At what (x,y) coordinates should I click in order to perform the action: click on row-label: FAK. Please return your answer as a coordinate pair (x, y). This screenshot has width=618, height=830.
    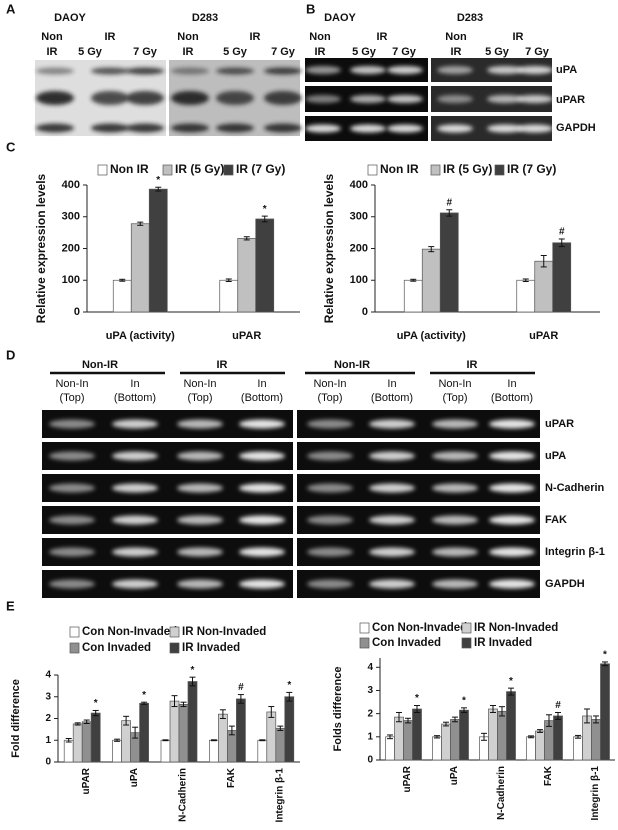
    Looking at the image, I should click on (556, 520).